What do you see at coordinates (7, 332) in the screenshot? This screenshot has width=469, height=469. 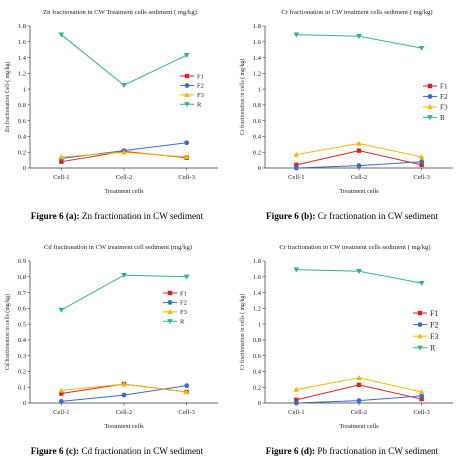 I see `y-axis-label: Cd fractionation in cells (mg/kg)` at bounding box center [7, 332].